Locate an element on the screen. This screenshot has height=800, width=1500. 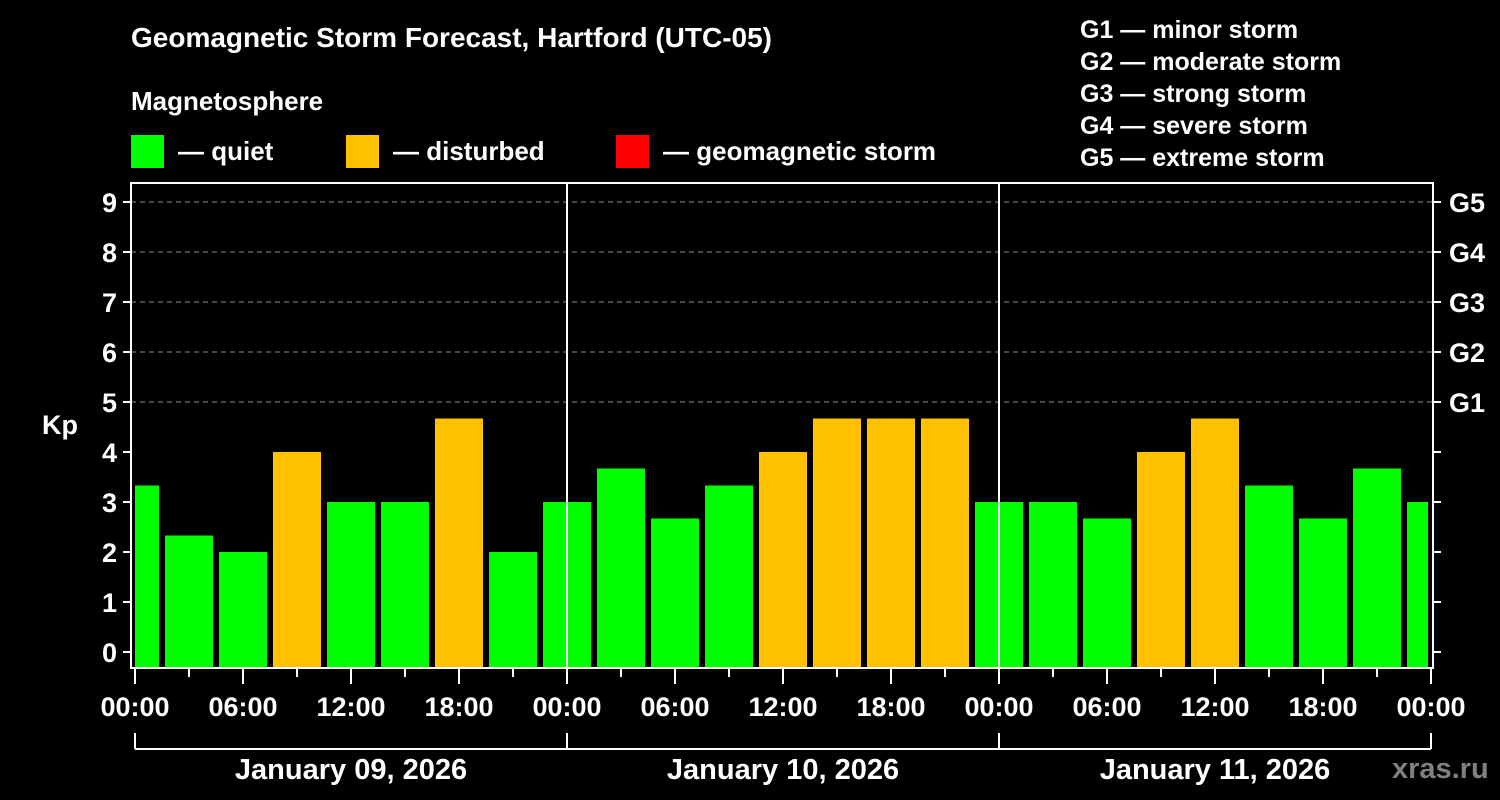
g-level-label: G1 is located at coordinates (1467, 403).